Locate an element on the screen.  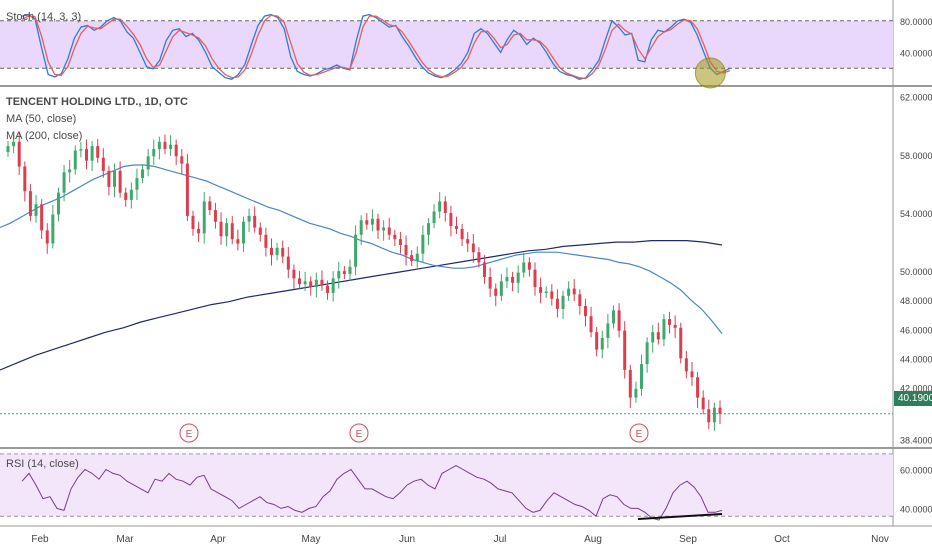
time-axis-label: Sep is located at coordinates (688, 539).